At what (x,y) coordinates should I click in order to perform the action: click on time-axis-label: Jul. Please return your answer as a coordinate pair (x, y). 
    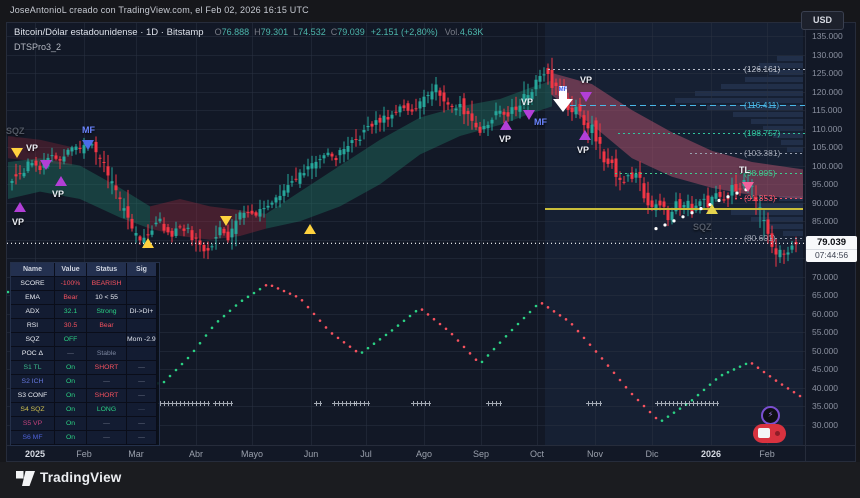
    Looking at the image, I should click on (366, 454).